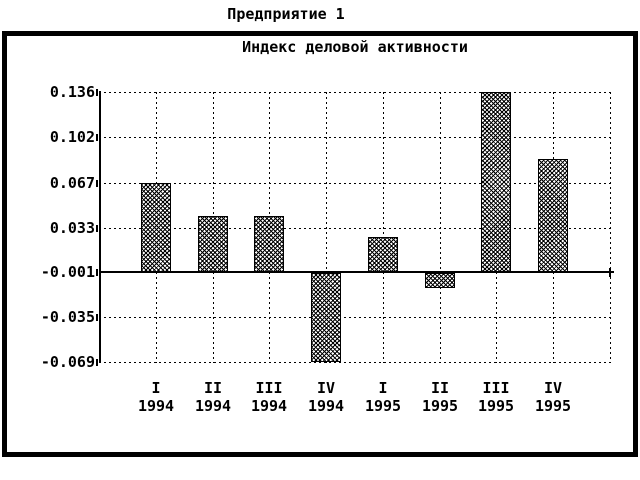 The image size is (640, 480). What do you see at coordinates (67, 317) in the screenshot?
I see `y-tick-label: -0.035` at bounding box center [67, 317].